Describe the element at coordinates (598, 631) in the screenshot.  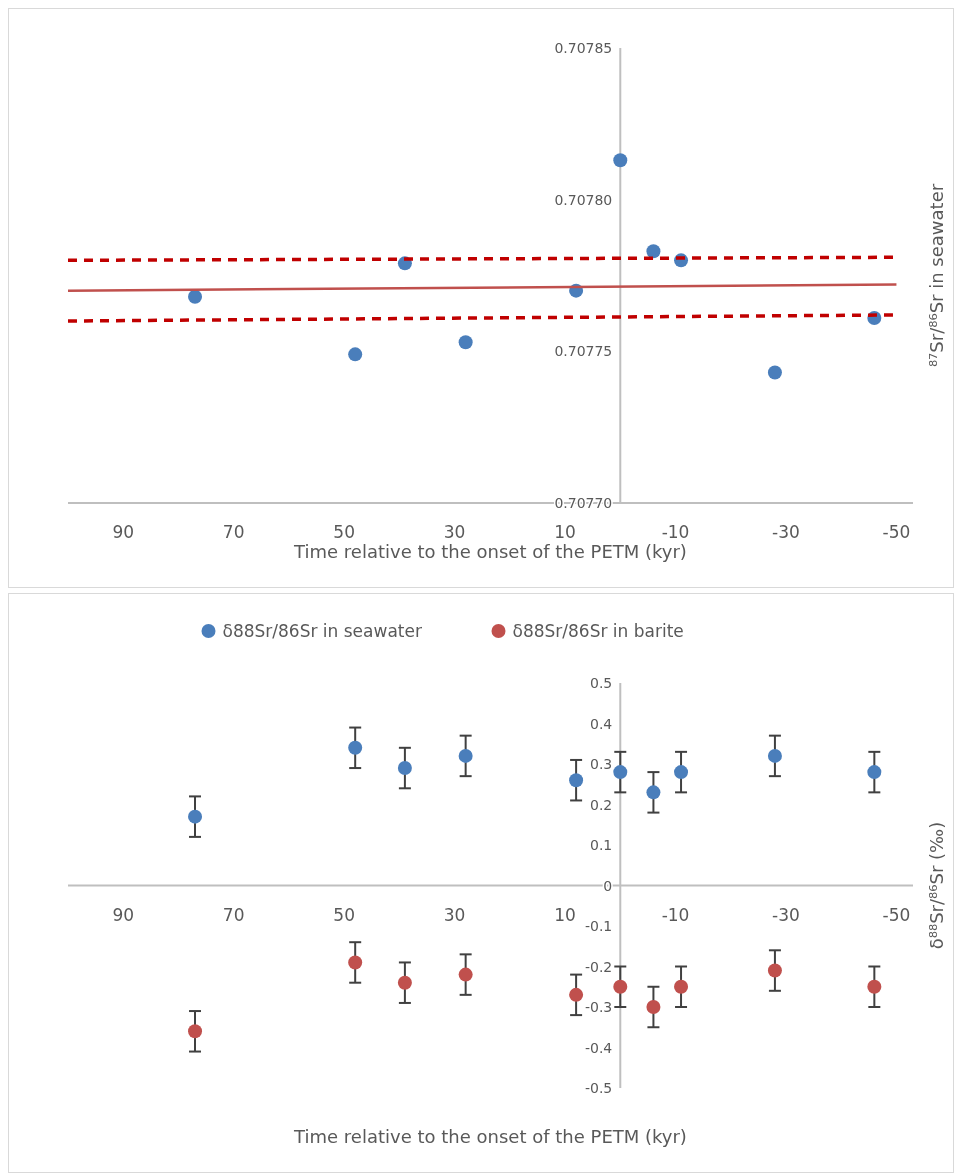
I see `legend-label: δ88Sr/86Sr in barite` at that location.